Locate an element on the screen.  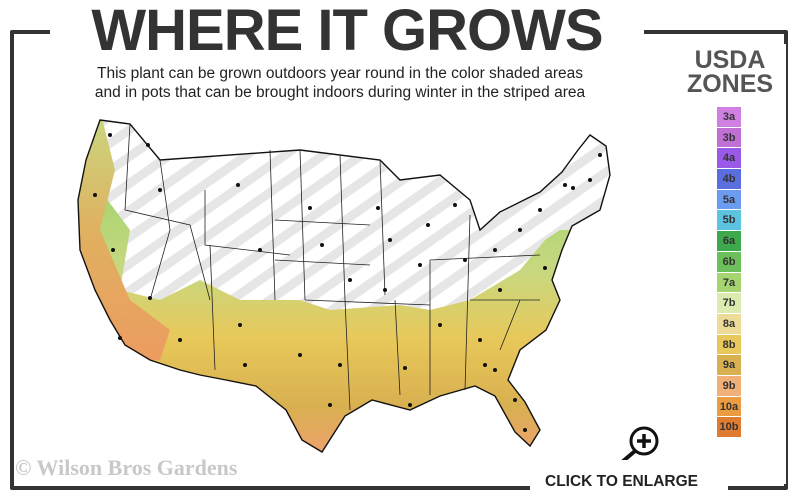
zone-swatch-4b: 4b is located at coordinates (729, 179).